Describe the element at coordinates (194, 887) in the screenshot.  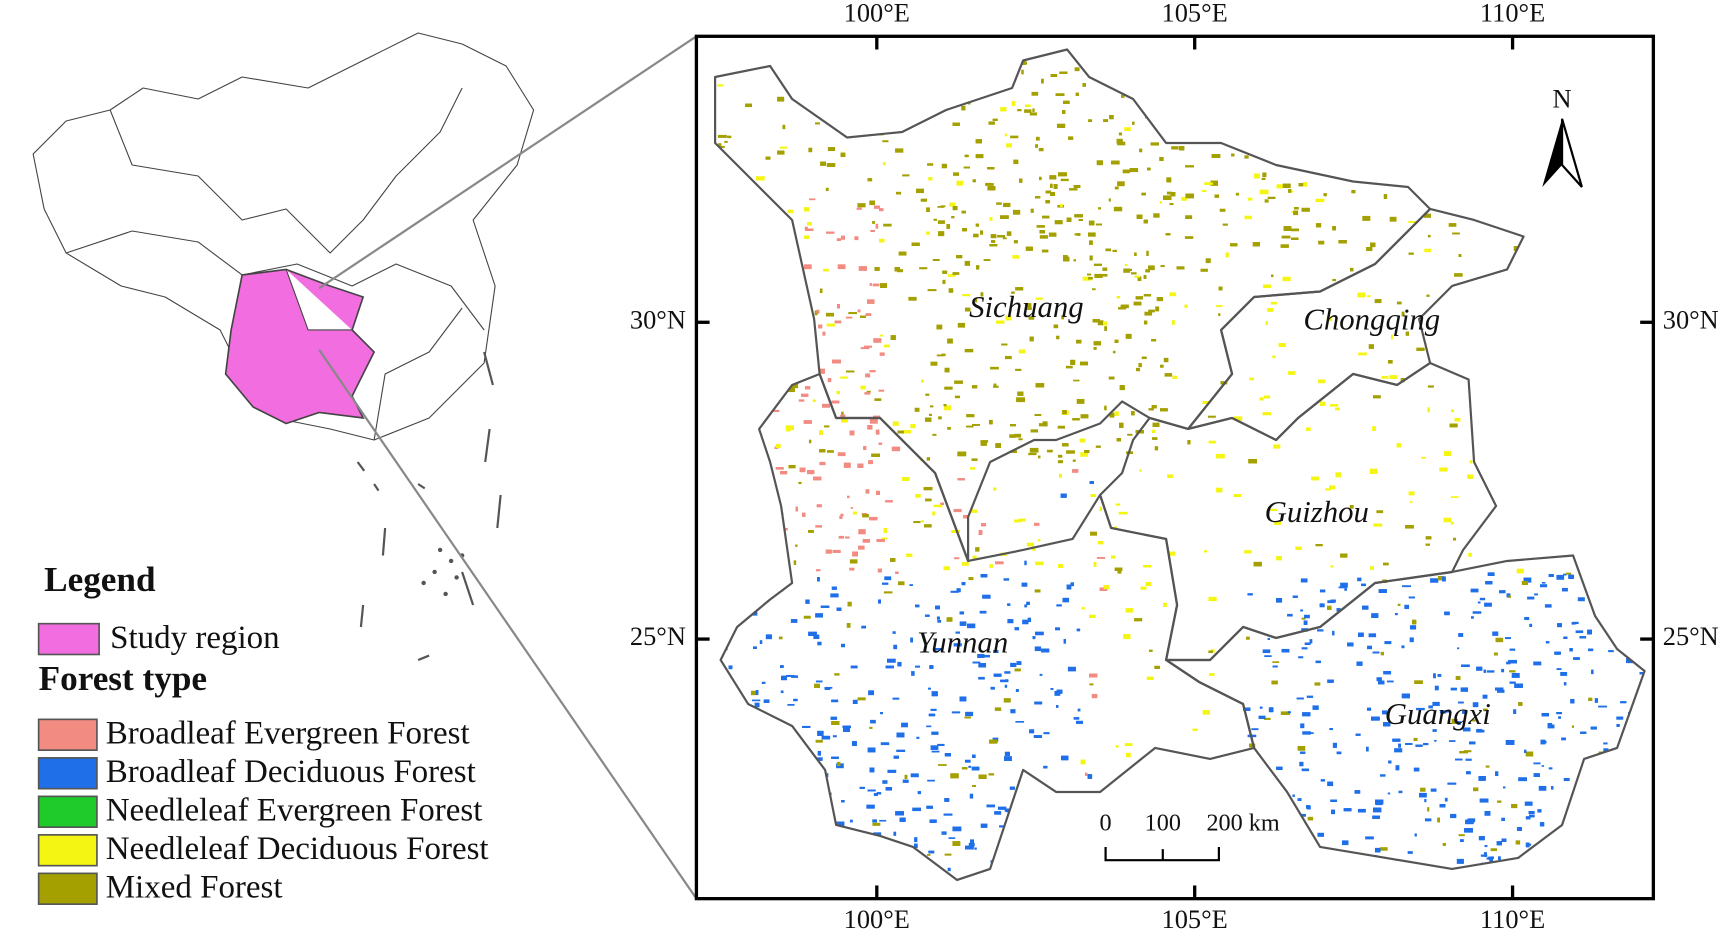
I see `legend-label: Mixed Forest` at that location.